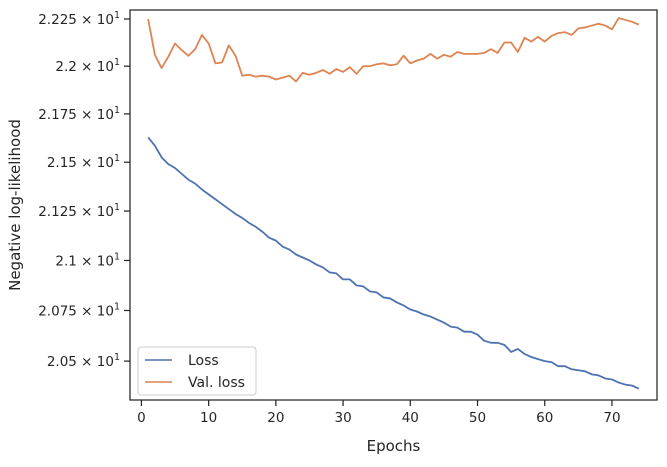 The height and width of the screenshot is (467, 667). I want to click on x-tick-label: 40, so click(410, 418).